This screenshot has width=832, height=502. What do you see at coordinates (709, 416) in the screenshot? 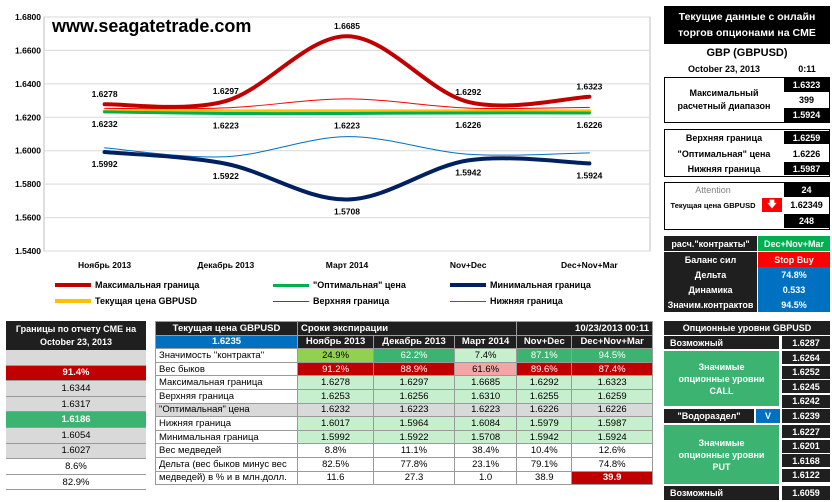
I see `watershed-label: "Водораздел"` at bounding box center [709, 416].